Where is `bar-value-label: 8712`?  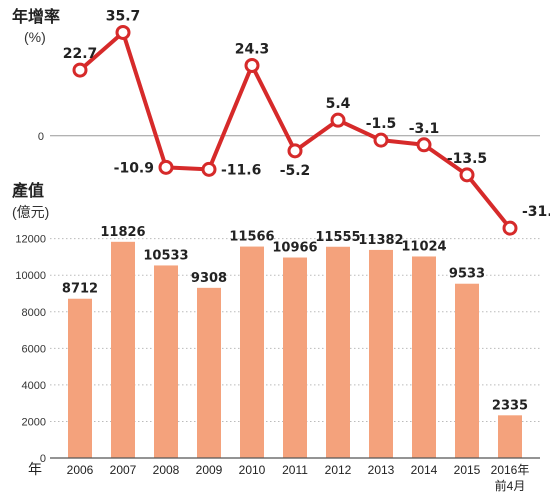
bar-value-label: 8712 is located at coordinates (80, 289).